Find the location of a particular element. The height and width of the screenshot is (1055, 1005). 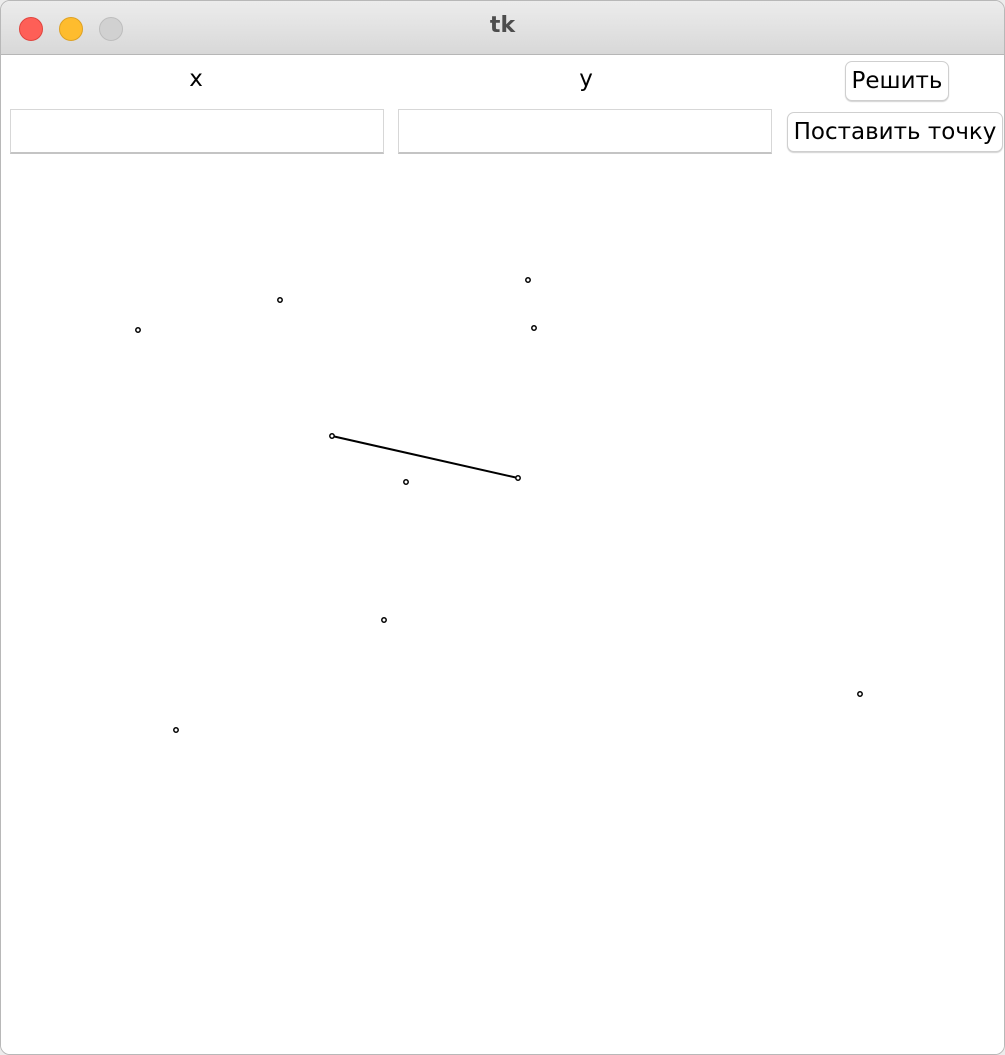

x-label: x is located at coordinates (196, 79).